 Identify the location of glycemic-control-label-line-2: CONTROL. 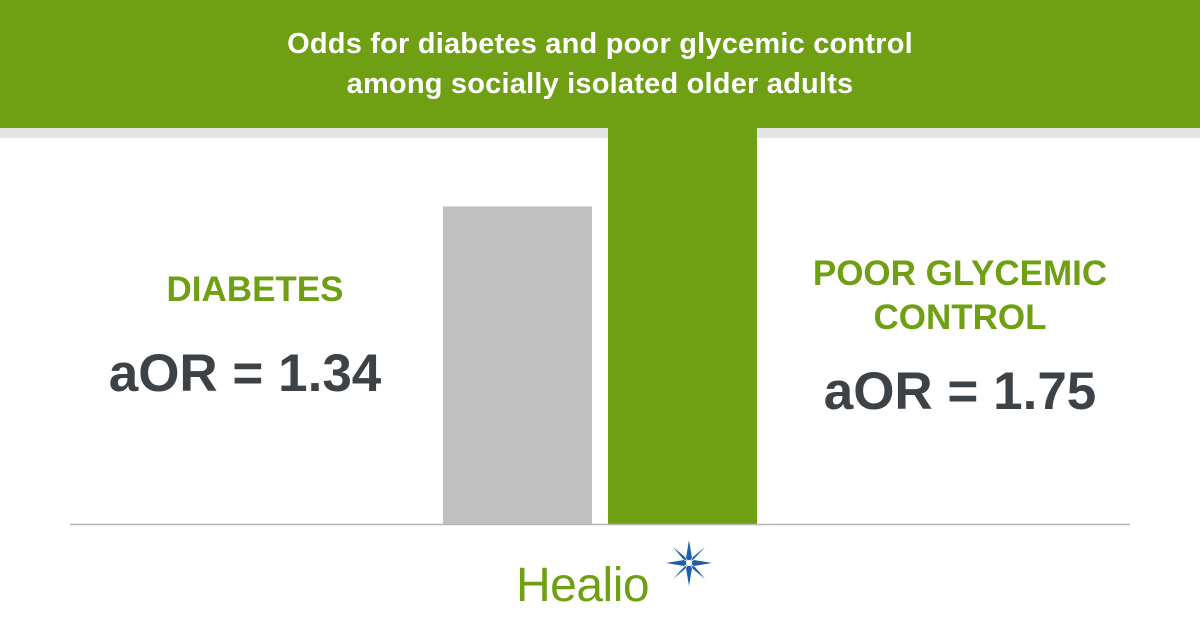
(960, 317).